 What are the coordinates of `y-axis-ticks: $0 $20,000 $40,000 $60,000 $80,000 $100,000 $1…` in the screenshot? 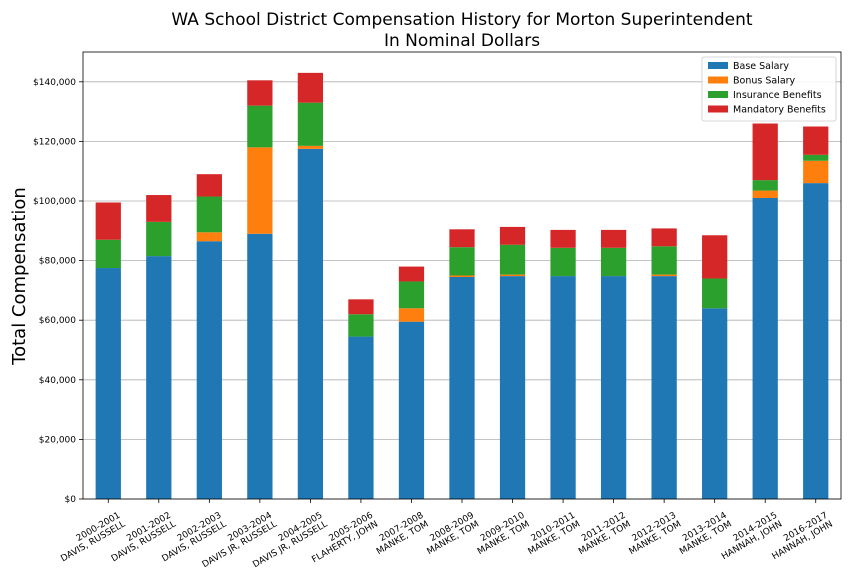 It's located at (58, 291).